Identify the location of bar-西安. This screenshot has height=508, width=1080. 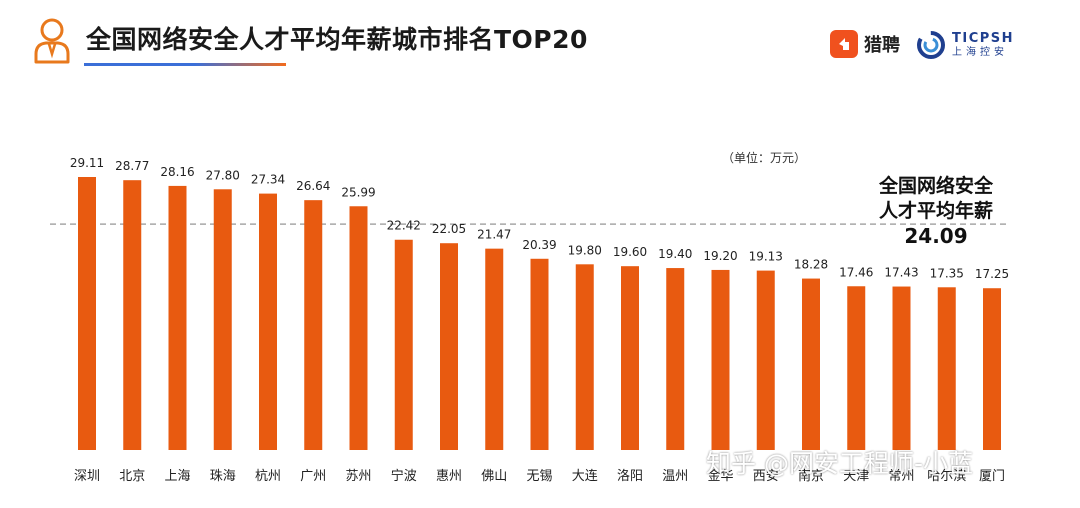
(765, 360).